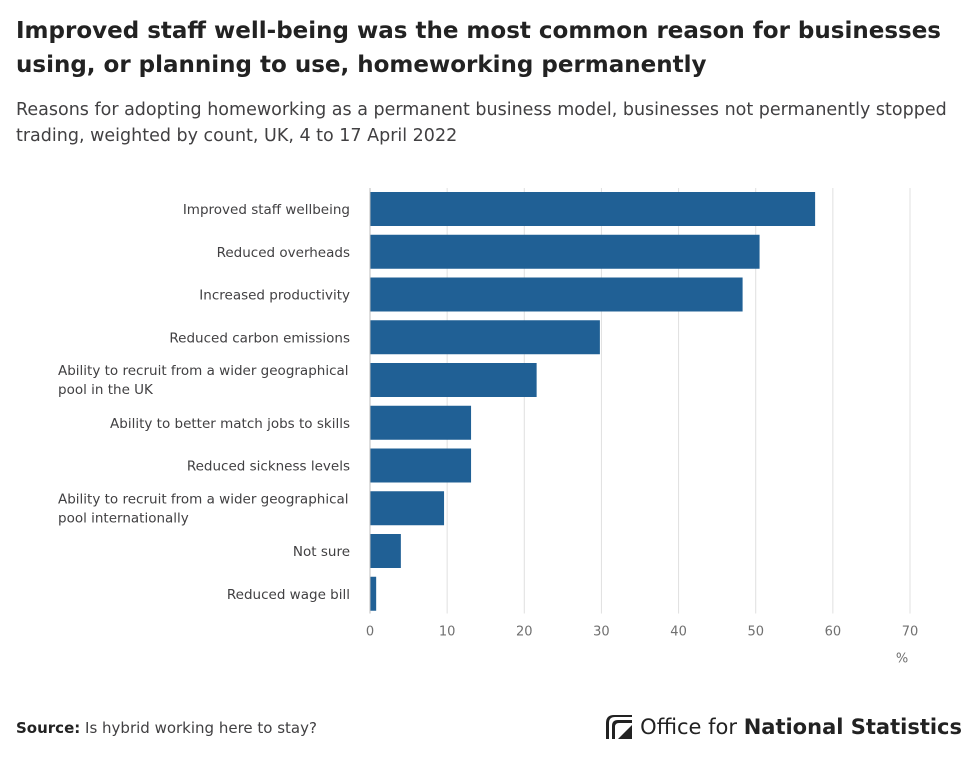  Describe the element at coordinates (321, 552) in the screenshot. I see `category-label: Not sure` at that location.